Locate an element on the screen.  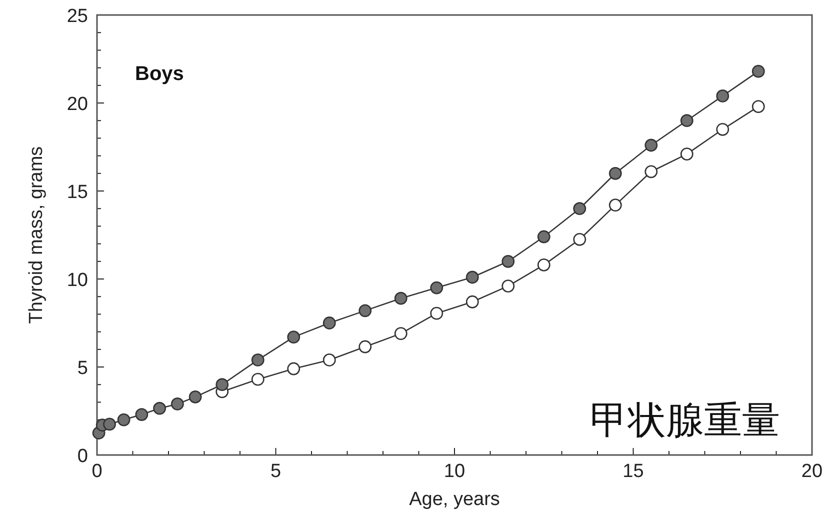
y-tick-label: 5 is located at coordinates (82, 368).